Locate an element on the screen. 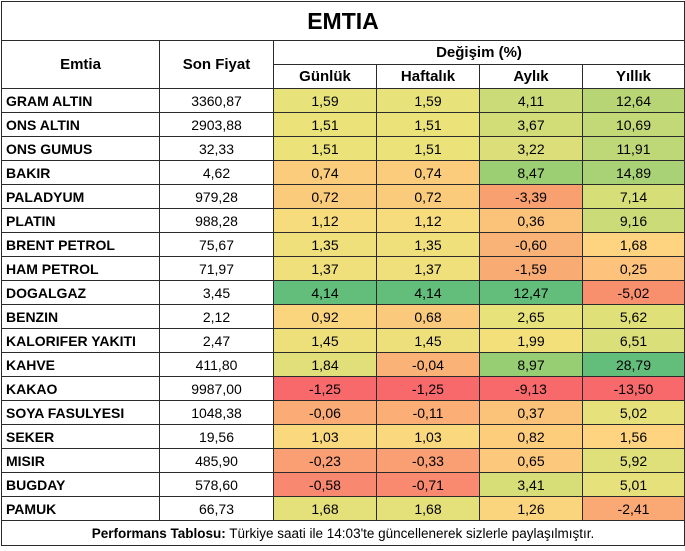  table-row: SEKER 19,56 1,03 1,03 0,82 1,56 is located at coordinates (343, 436).